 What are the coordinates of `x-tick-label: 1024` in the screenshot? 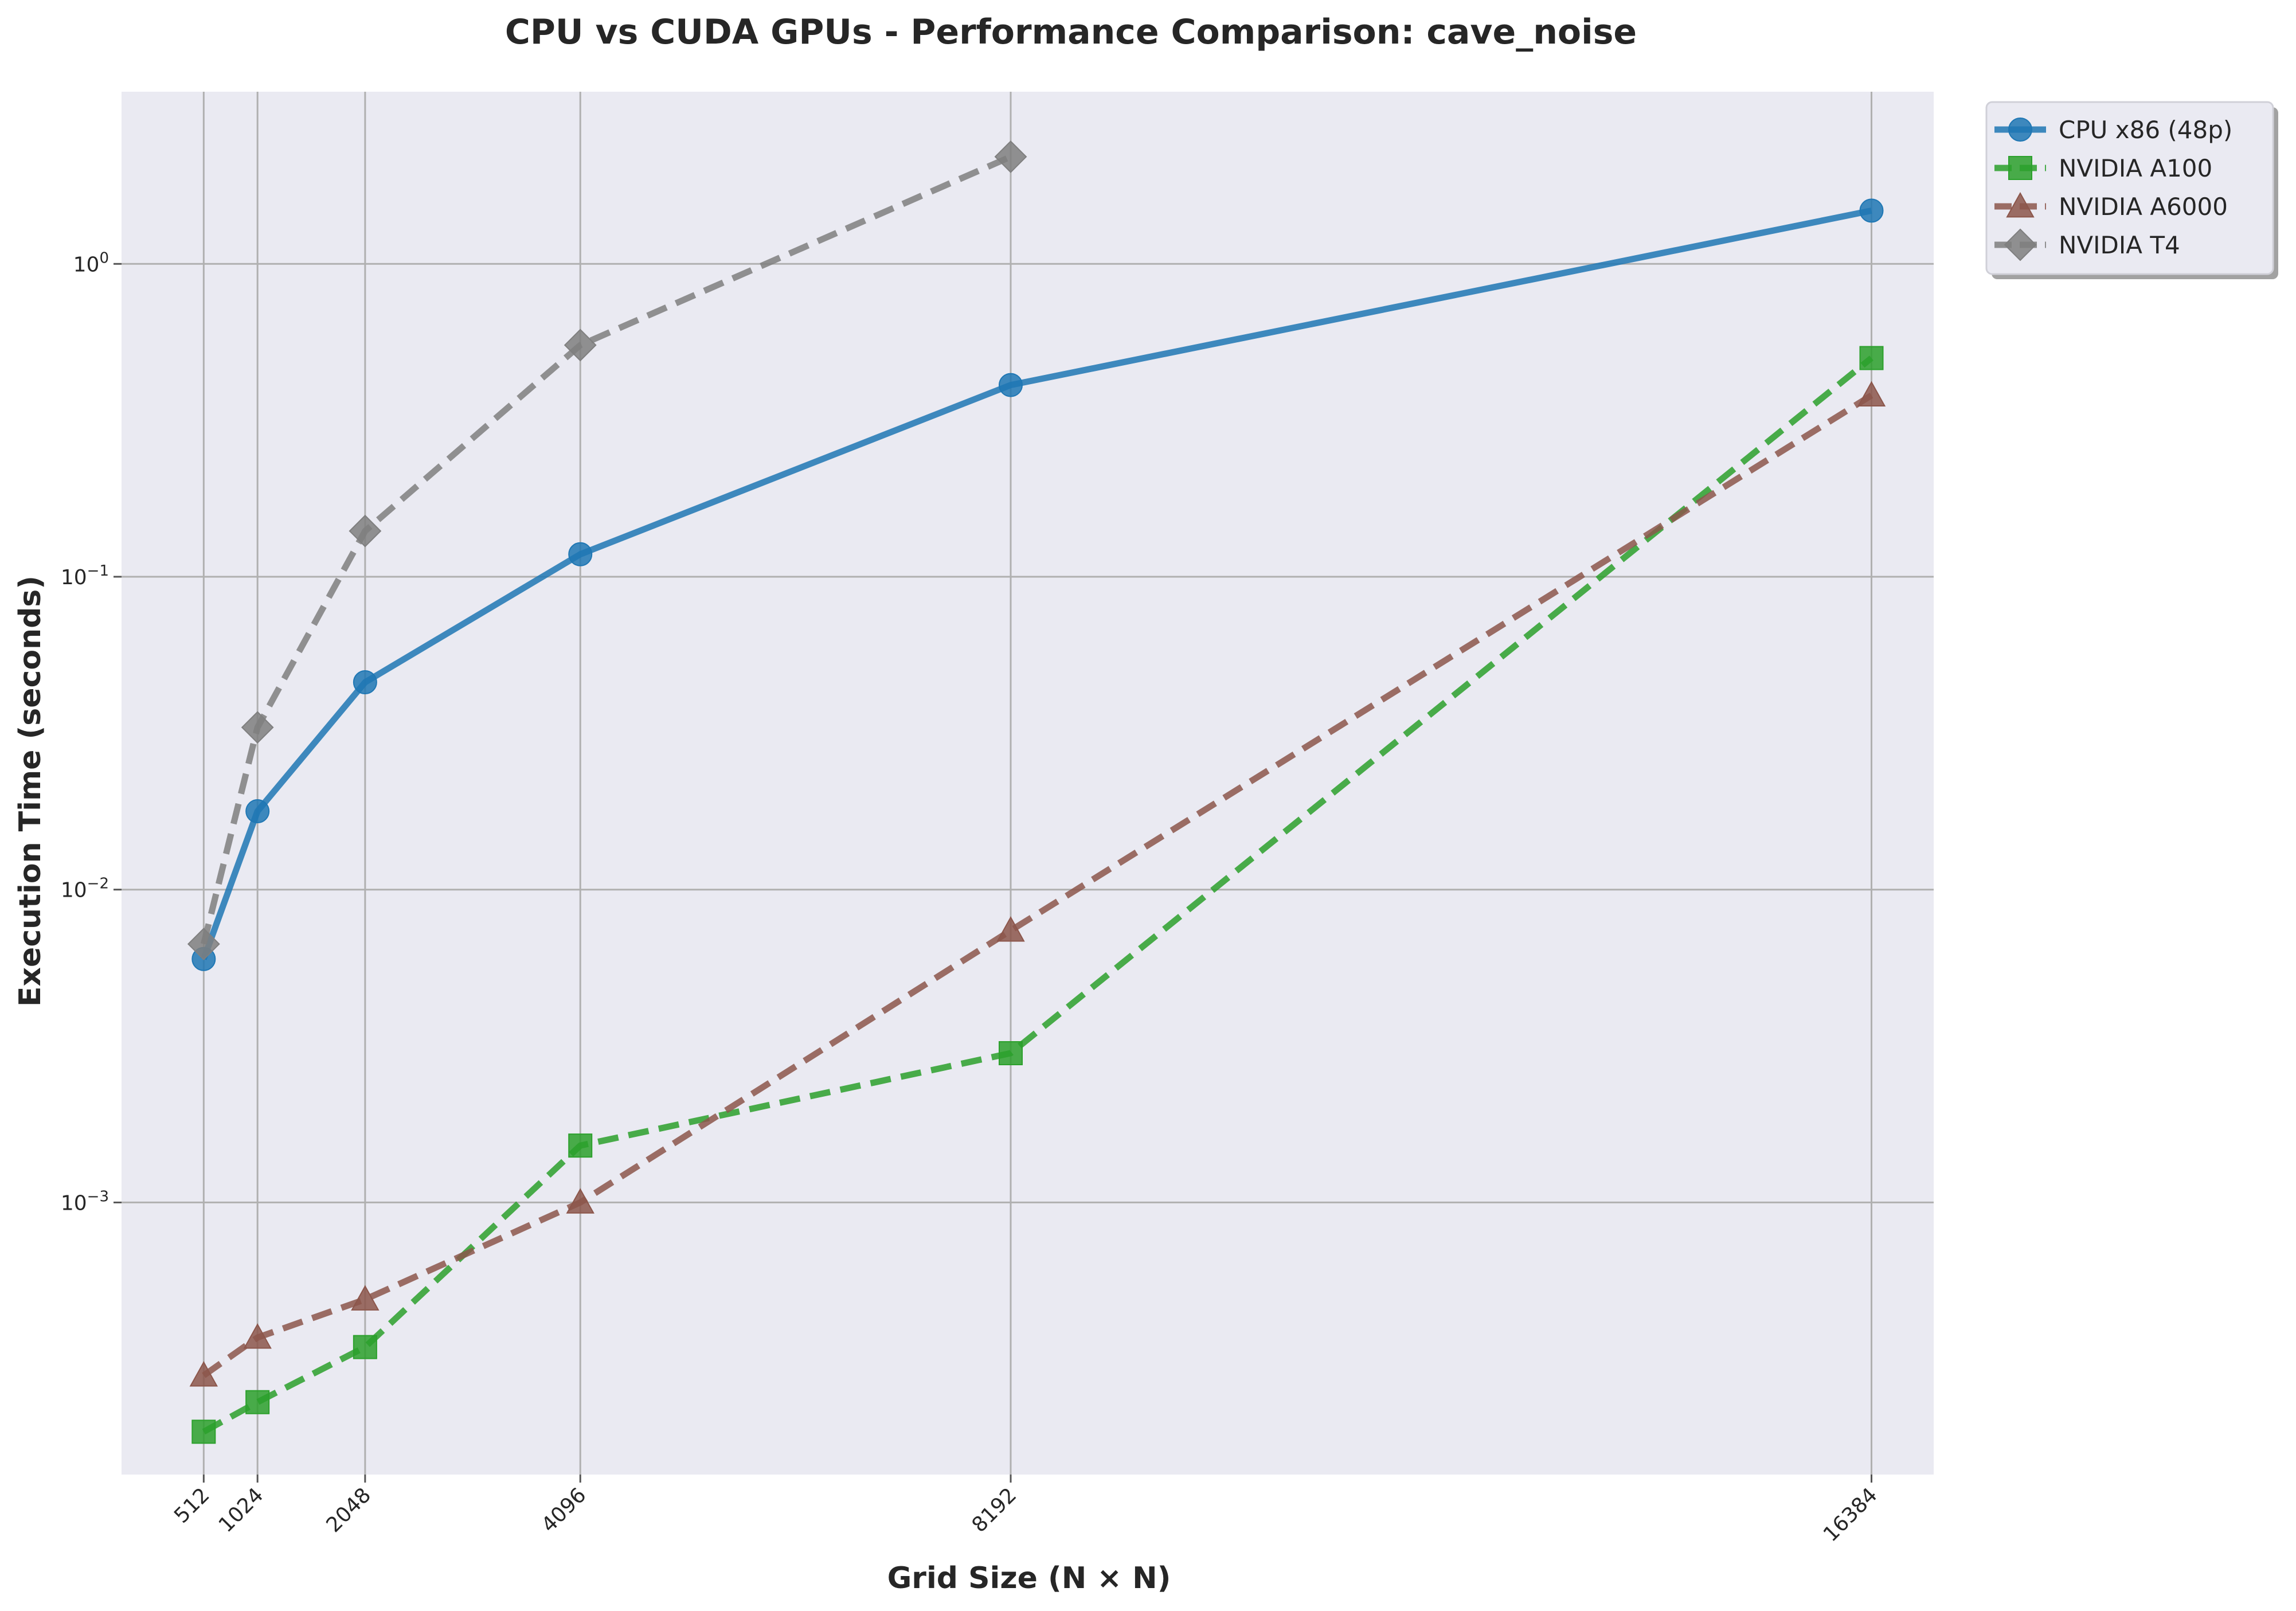 It's located at (241, 1510).